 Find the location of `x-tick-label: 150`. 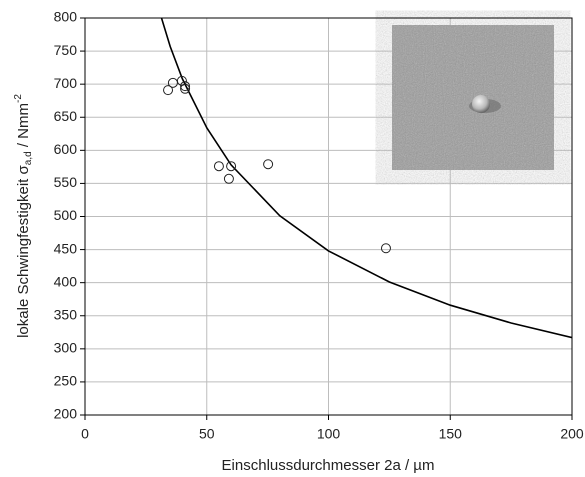

x-tick-label: 150 is located at coordinates (451, 434).